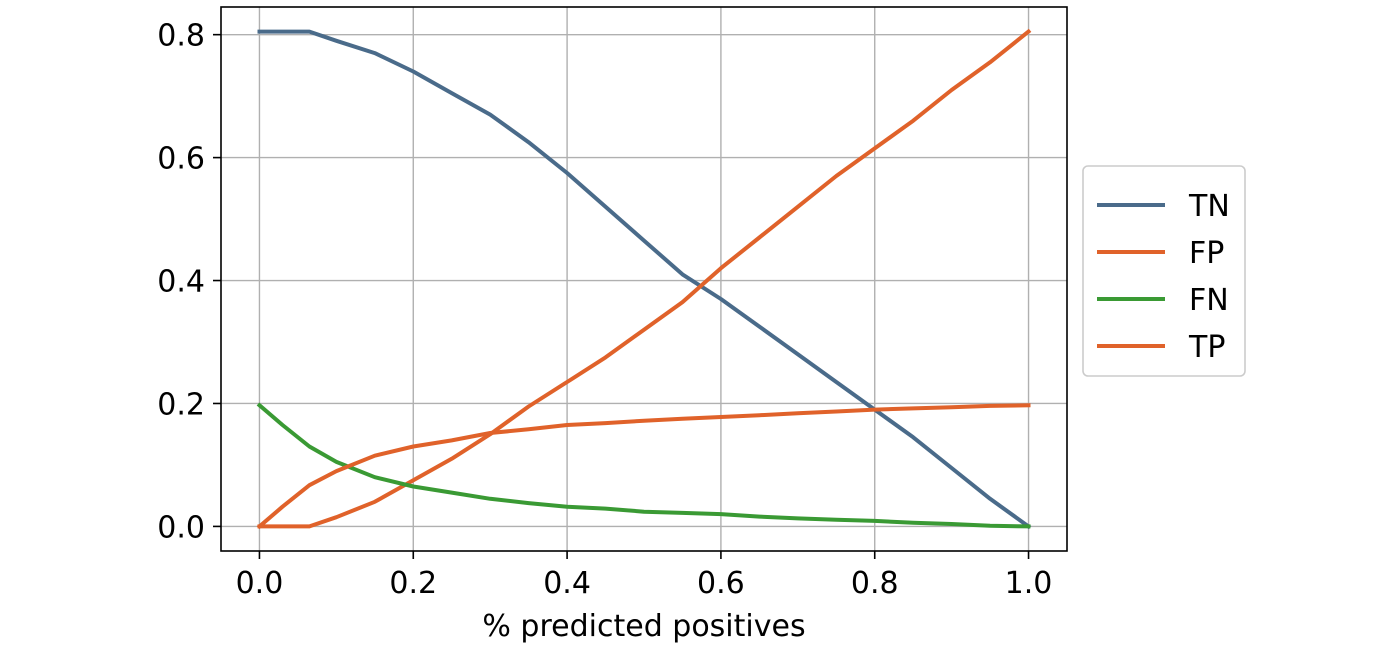  What do you see at coordinates (181, 282) in the screenshot?
I see `y-tick-label: 0.4` at bounding box center [181, 282].